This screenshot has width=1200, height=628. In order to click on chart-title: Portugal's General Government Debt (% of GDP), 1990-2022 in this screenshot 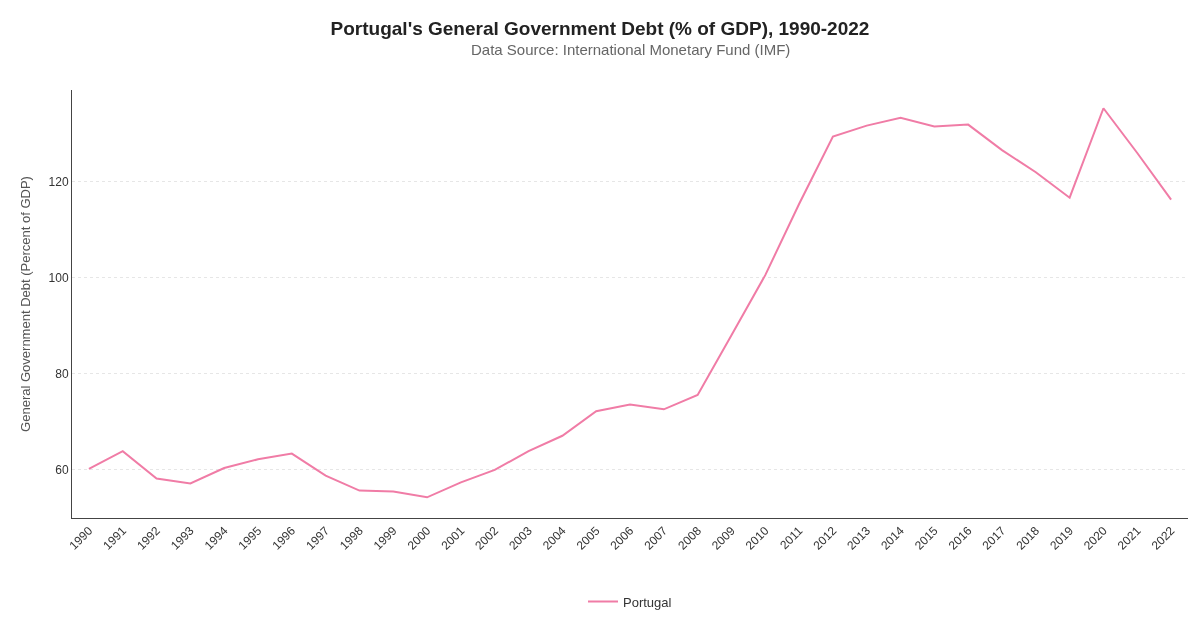, I will do `click(600, 29)`.